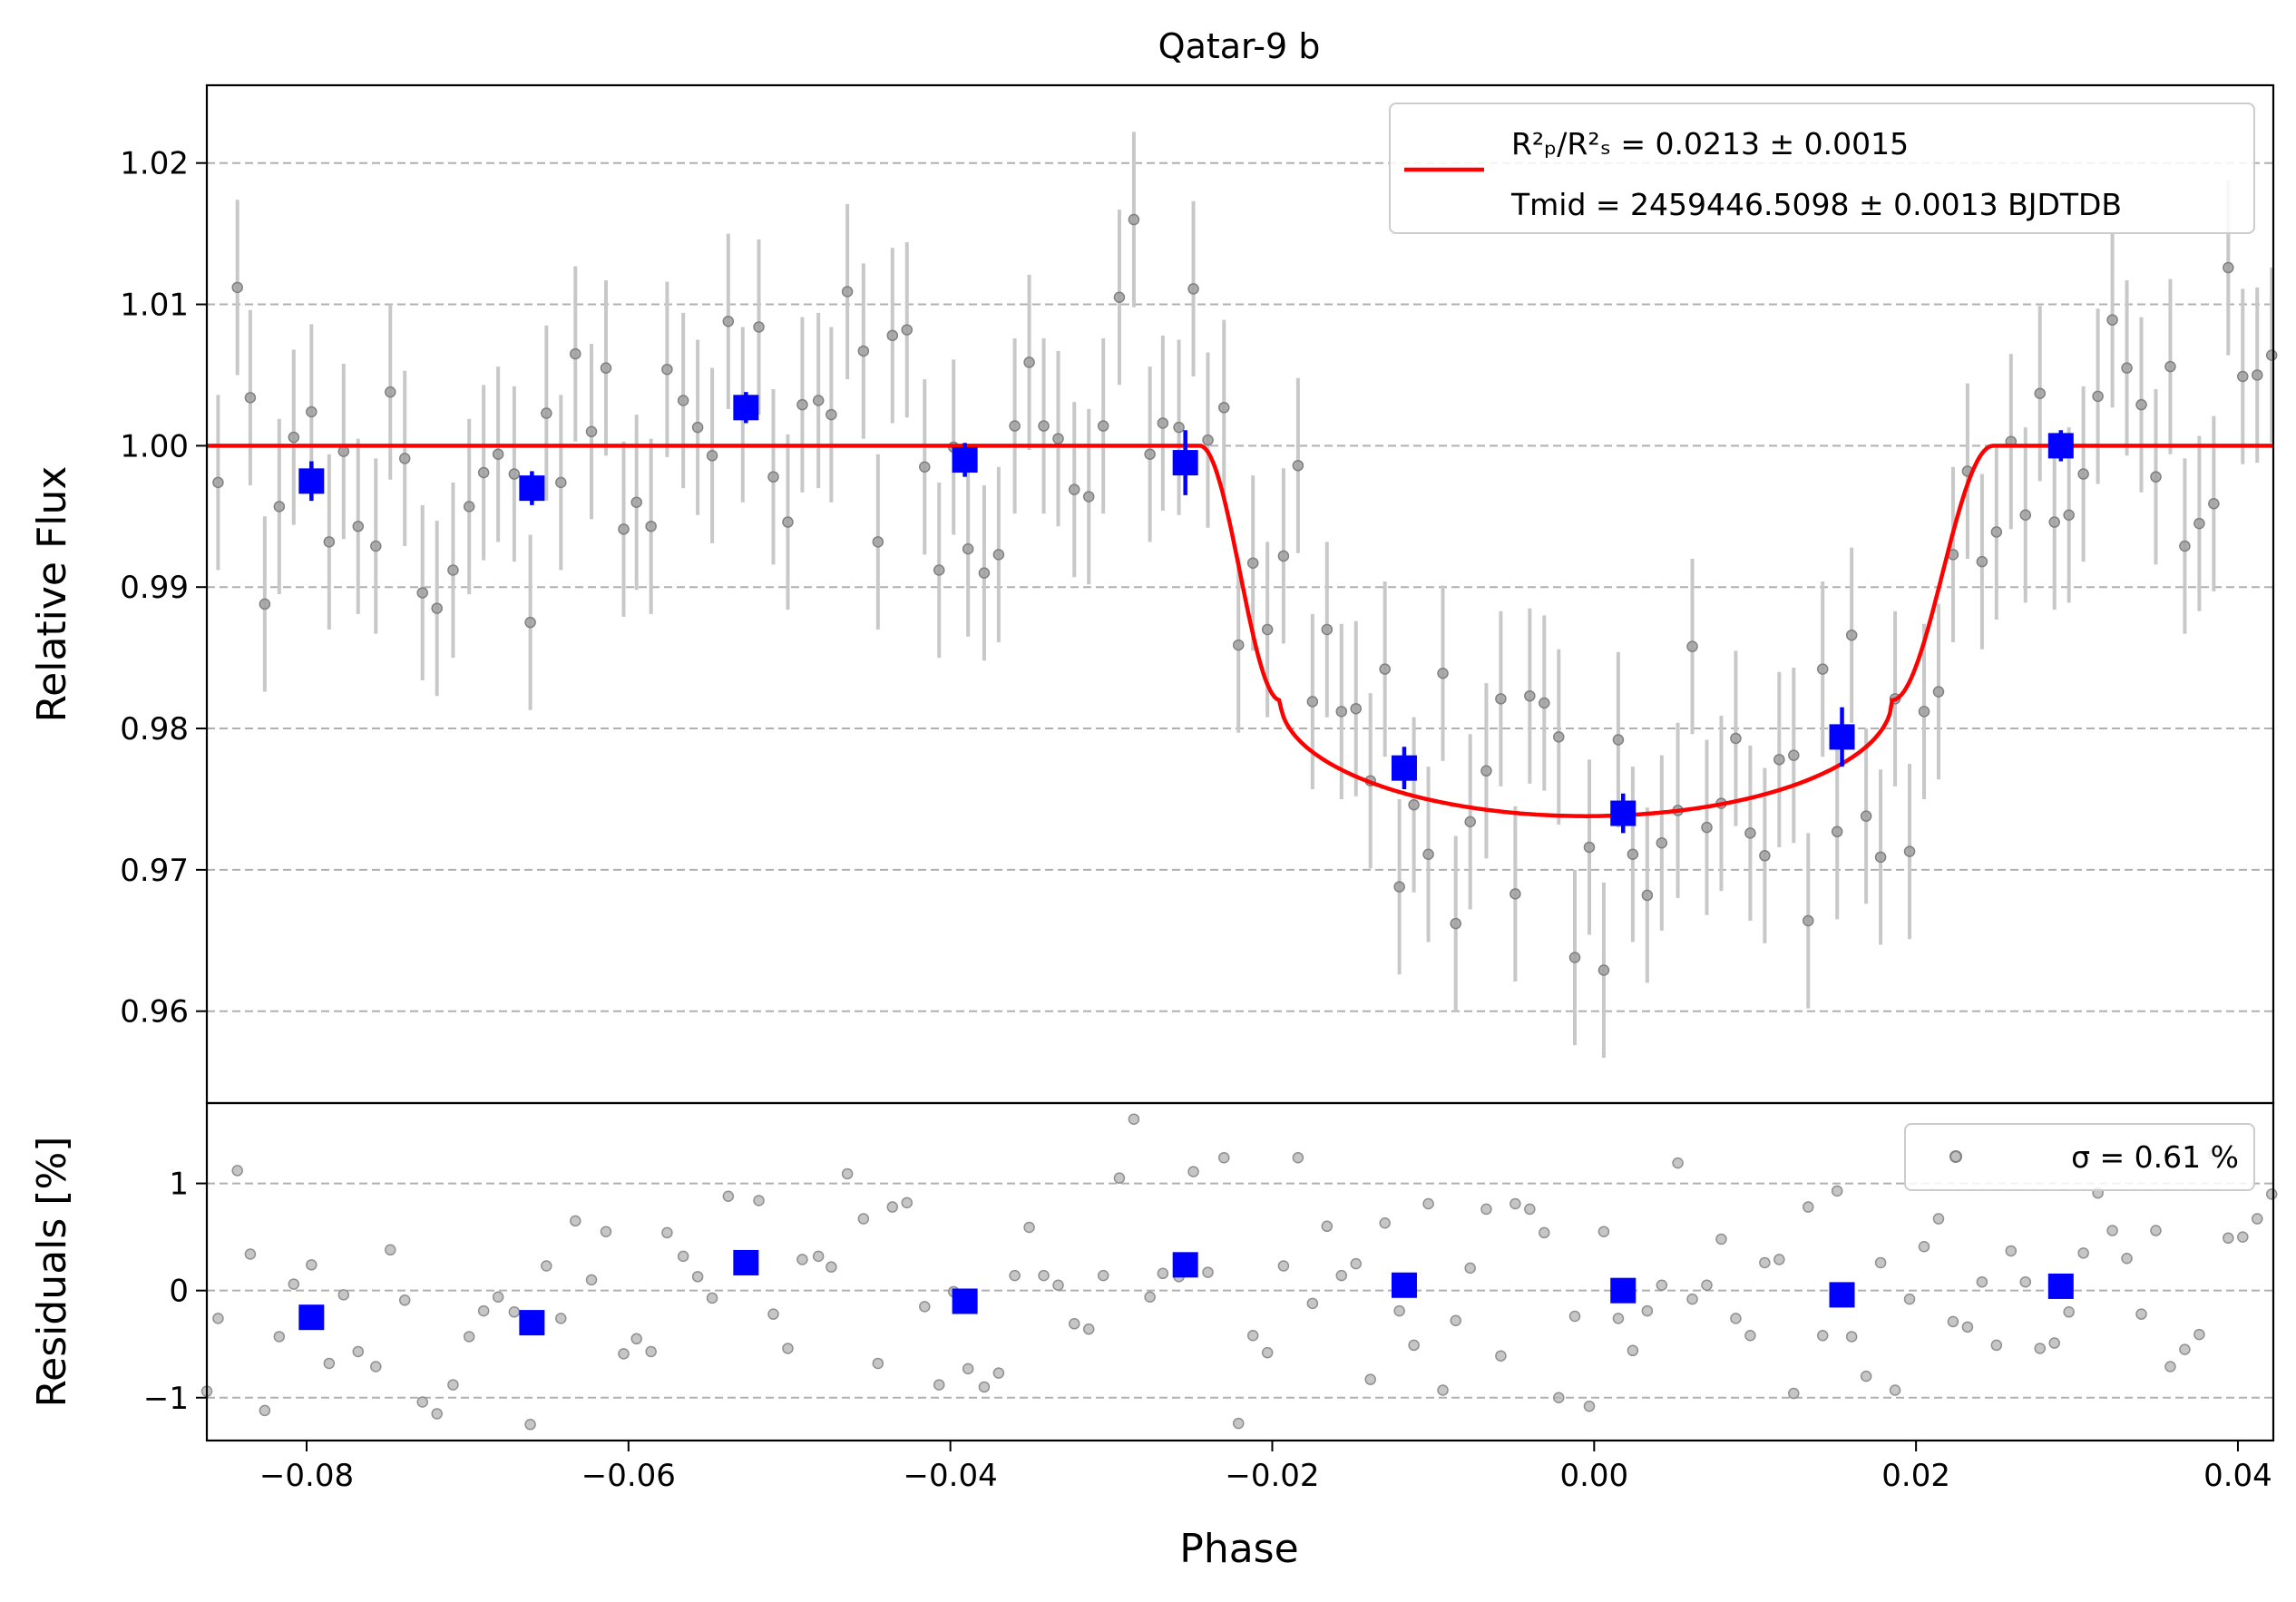 This screenshot has height=1602, width=2296. Describe the element at coordinates (154, 306) in the screenshot. I see `top-y-tick-label: 1.01` at that location.